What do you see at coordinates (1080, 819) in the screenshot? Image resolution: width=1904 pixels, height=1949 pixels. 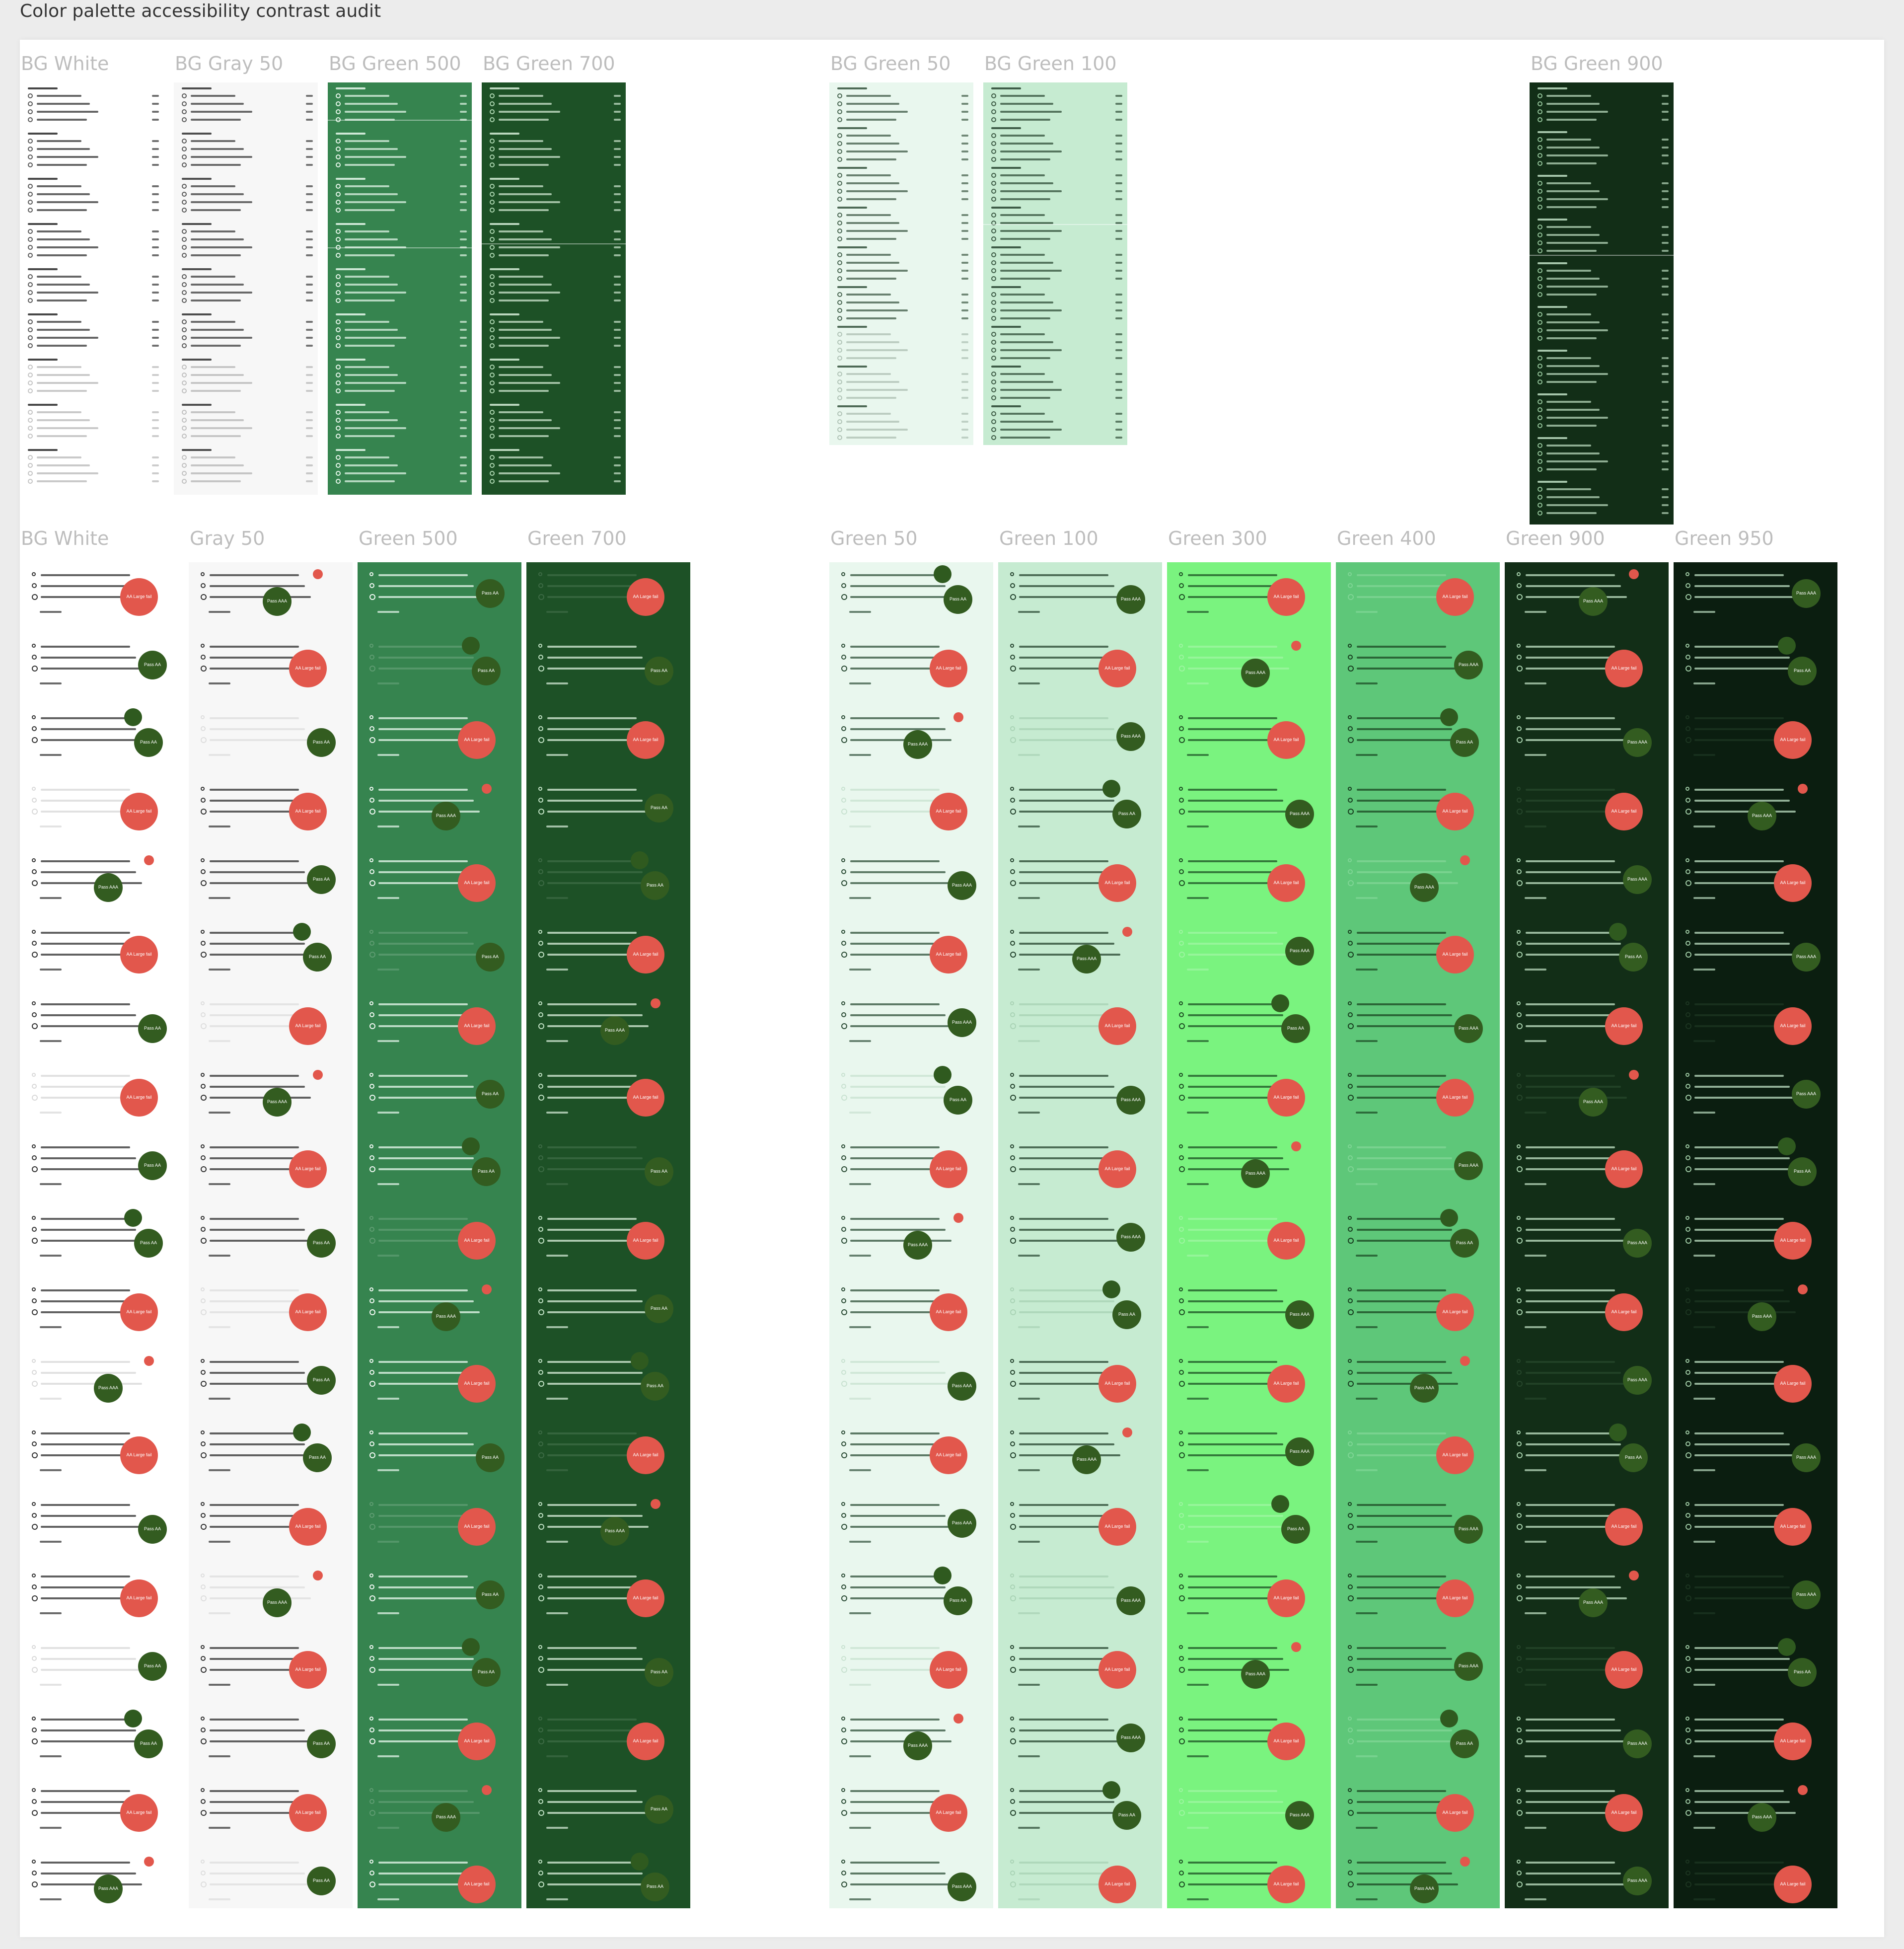 I see `contrast-sample: Pass AA` at bounding box center [1080, 819].